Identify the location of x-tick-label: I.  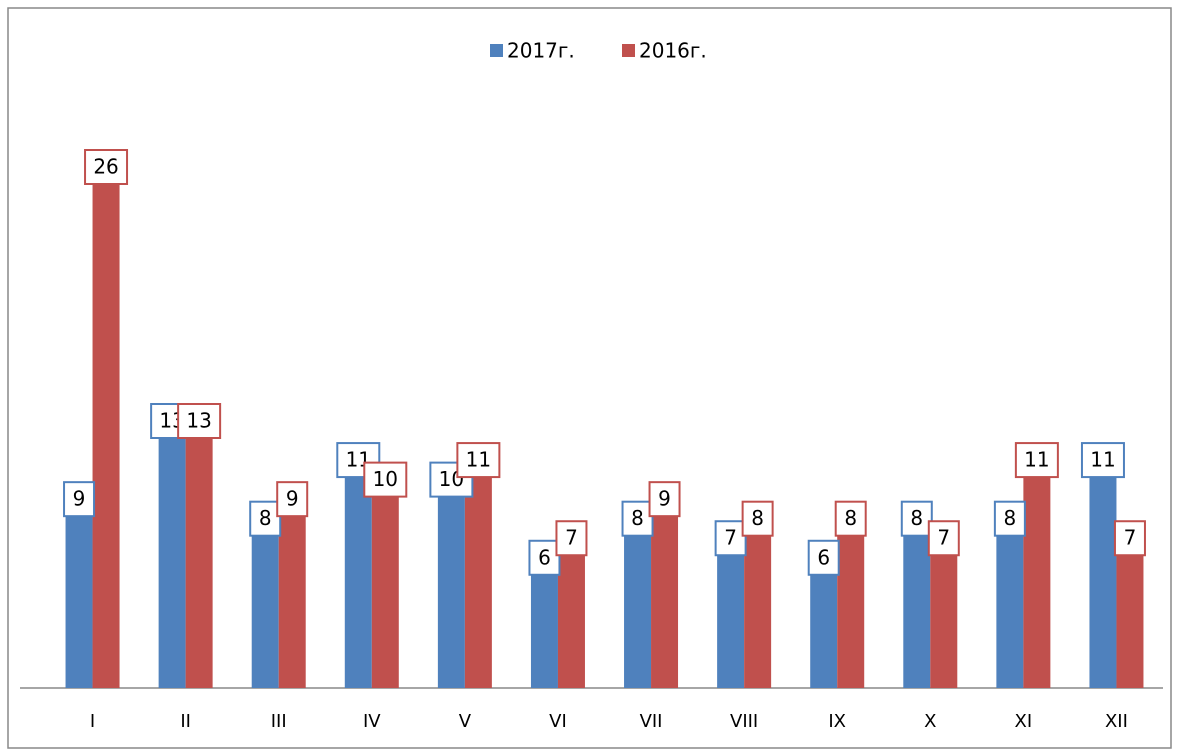
(92, 721).